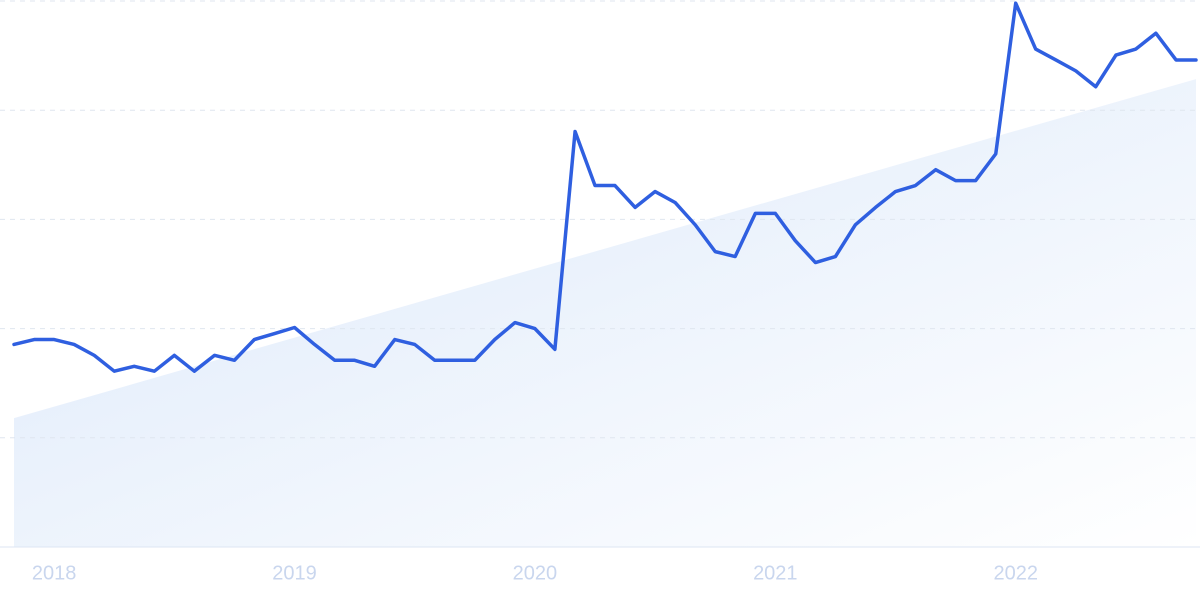  What do you see at coordinates (1015, 573) in the screenshot?
I see `x-tick-label: 2022` at bounding box center [1015, 573].